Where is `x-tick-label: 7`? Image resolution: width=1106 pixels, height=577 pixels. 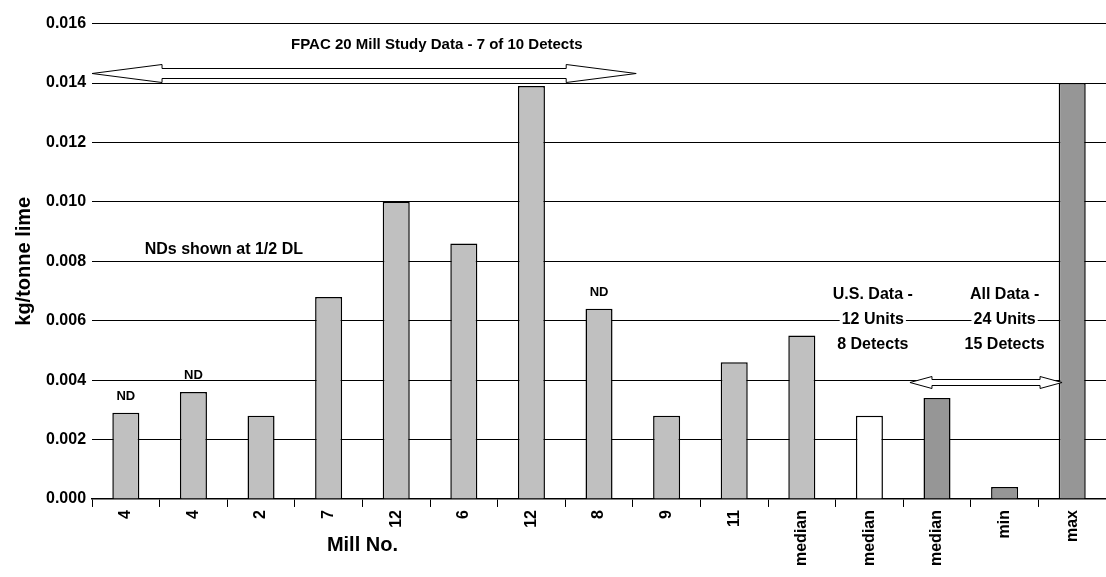
x-tick-label: 7 is located at coordinates (328, 514).